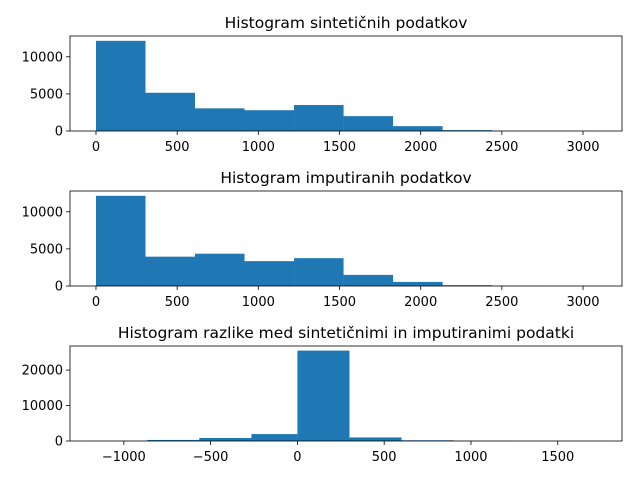 The width and height of the screenshot is (640, 480). I want to click on chart-title: Histogram imputiranih podatkov, so click(345, 178).